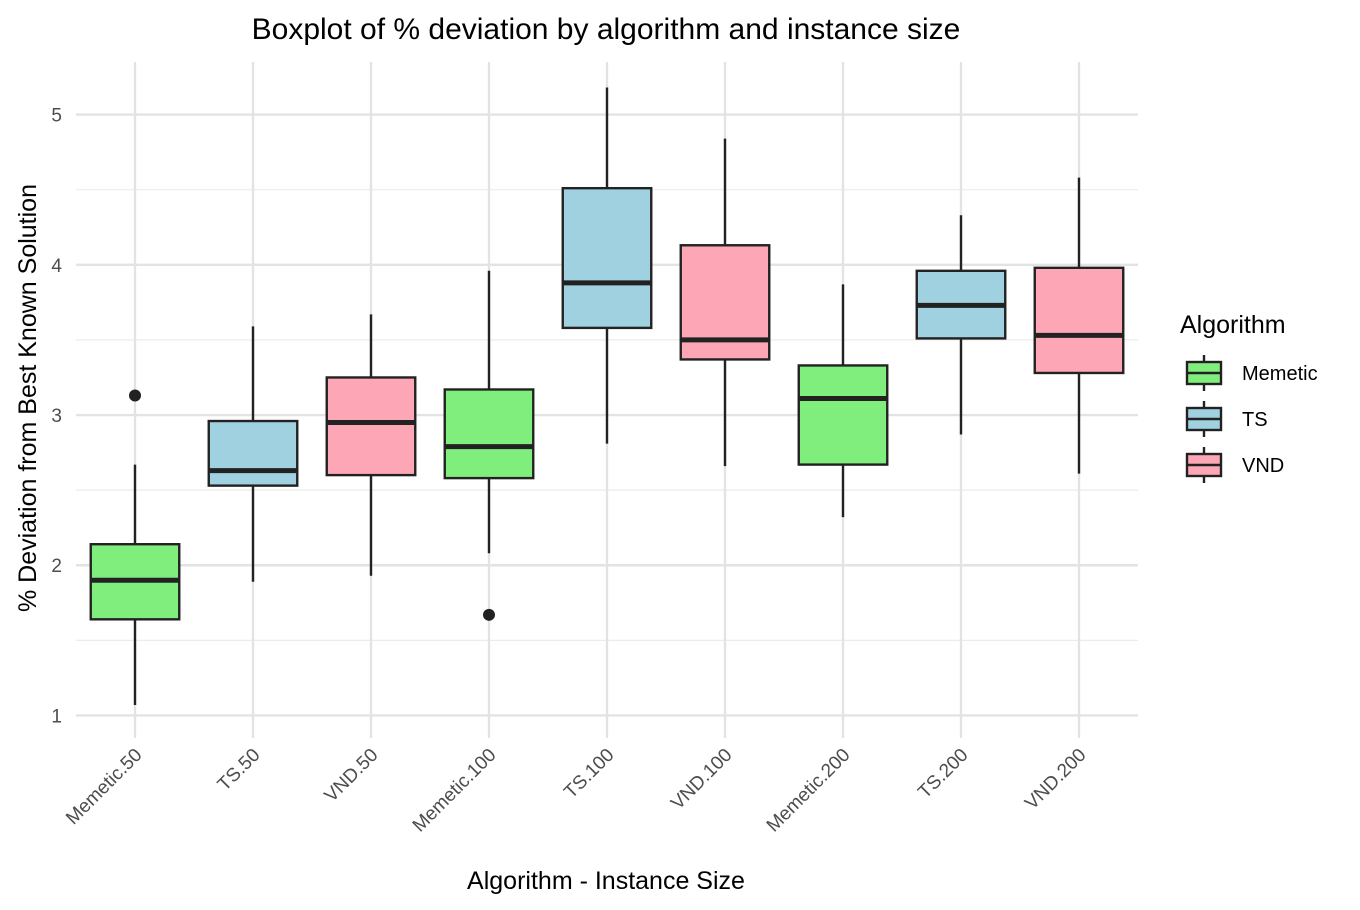 The image size is (1360, 910). What do you see at coordinates (352, 776) in the screenshot?
I see `x-tick-label: VND.50` at bounding box center [352, 776].